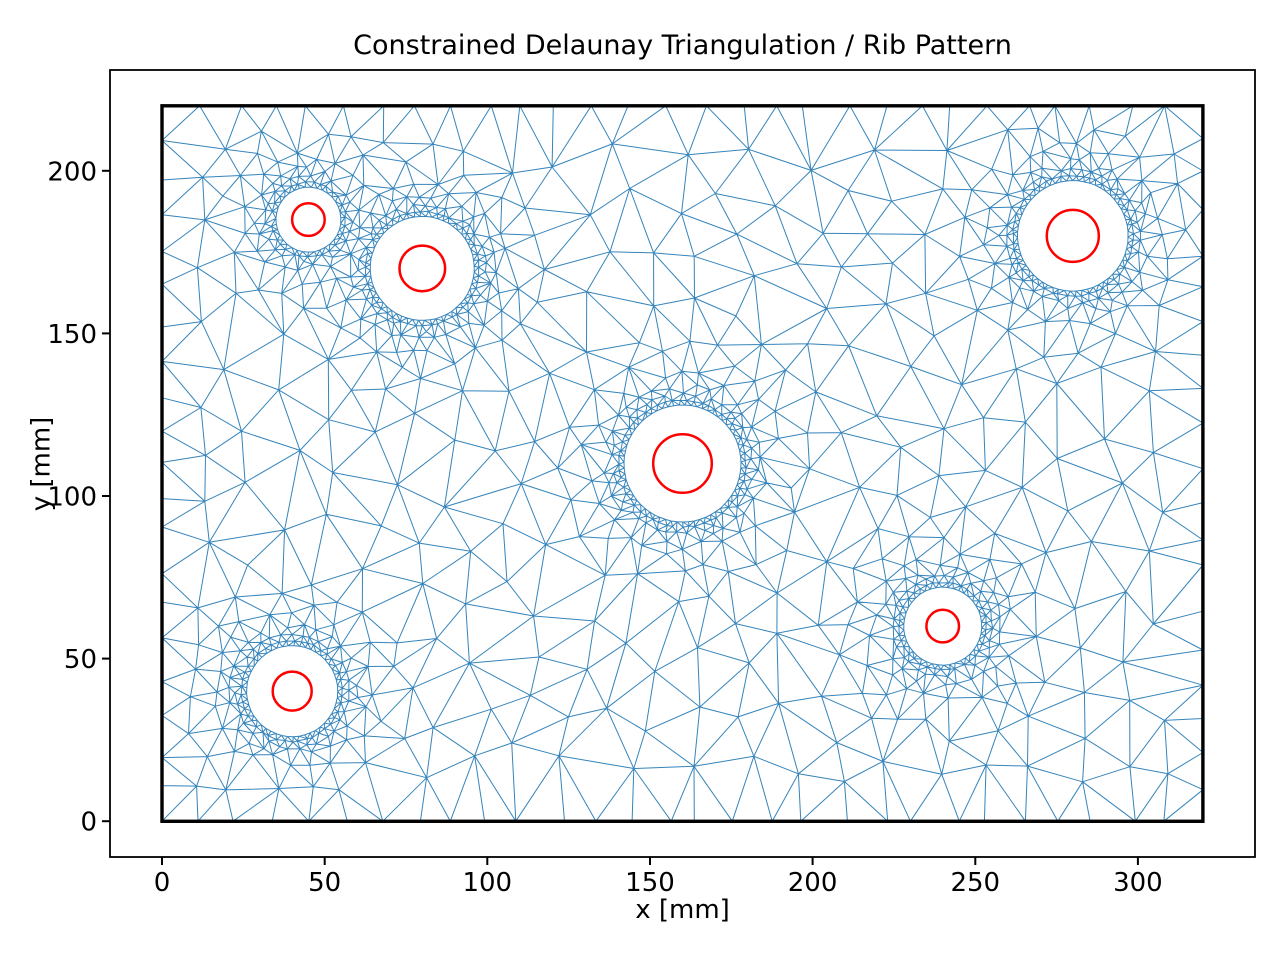 Image resolution: width=1280 pixels, height=960 pixels. I want to click on x-tick-label: 50, so click(324, 883).